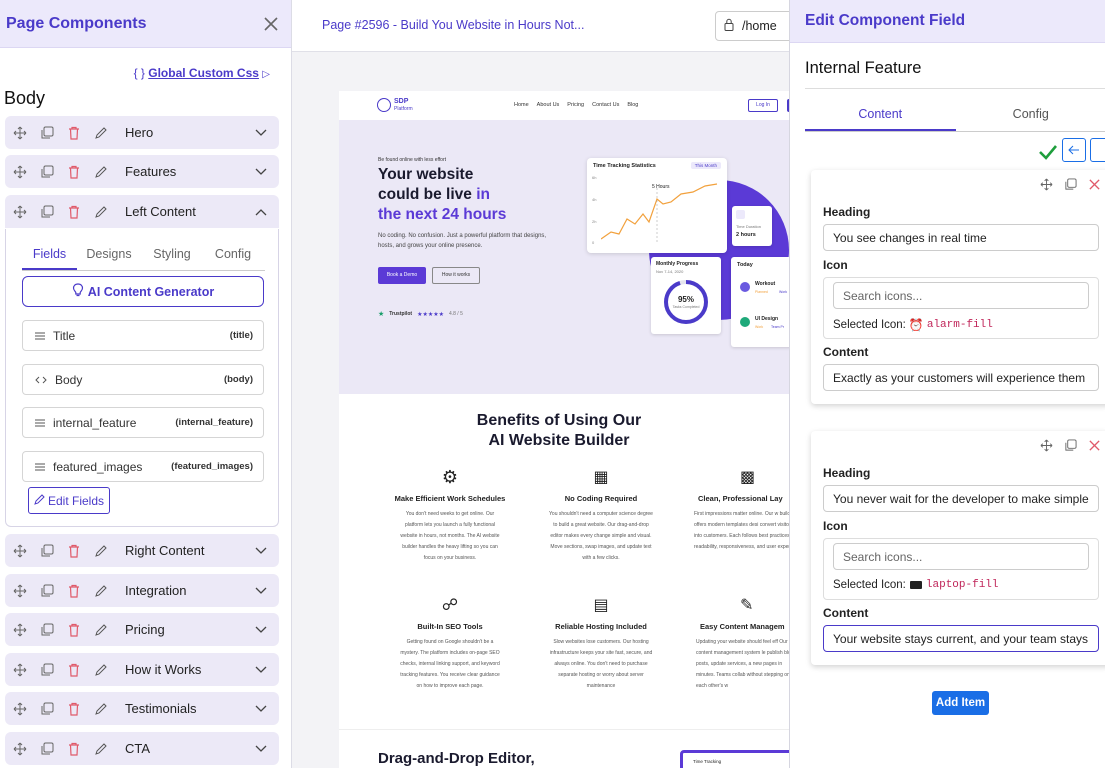  Describe the element at coordinates (142, 171) in the screenshot. I see `component-row-features: Features` at that location.